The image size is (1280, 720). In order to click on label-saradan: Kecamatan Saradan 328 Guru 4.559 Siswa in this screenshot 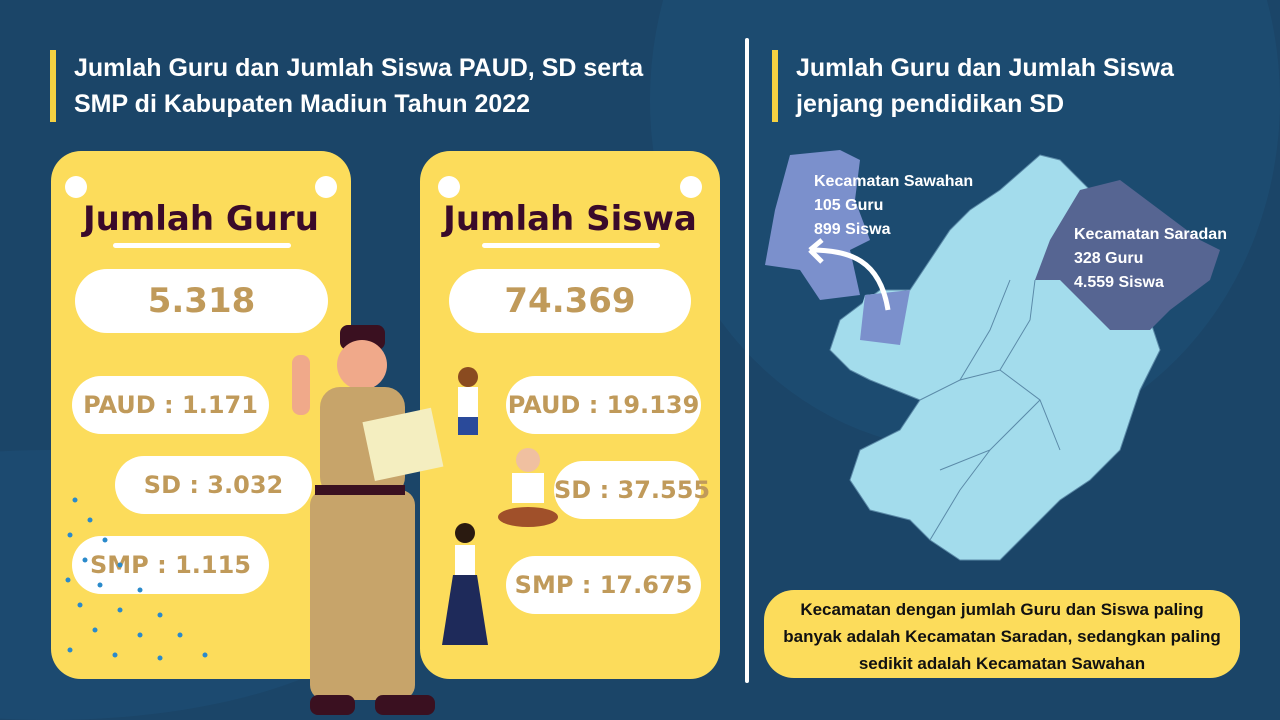, I will do `click(1150, 259)`.